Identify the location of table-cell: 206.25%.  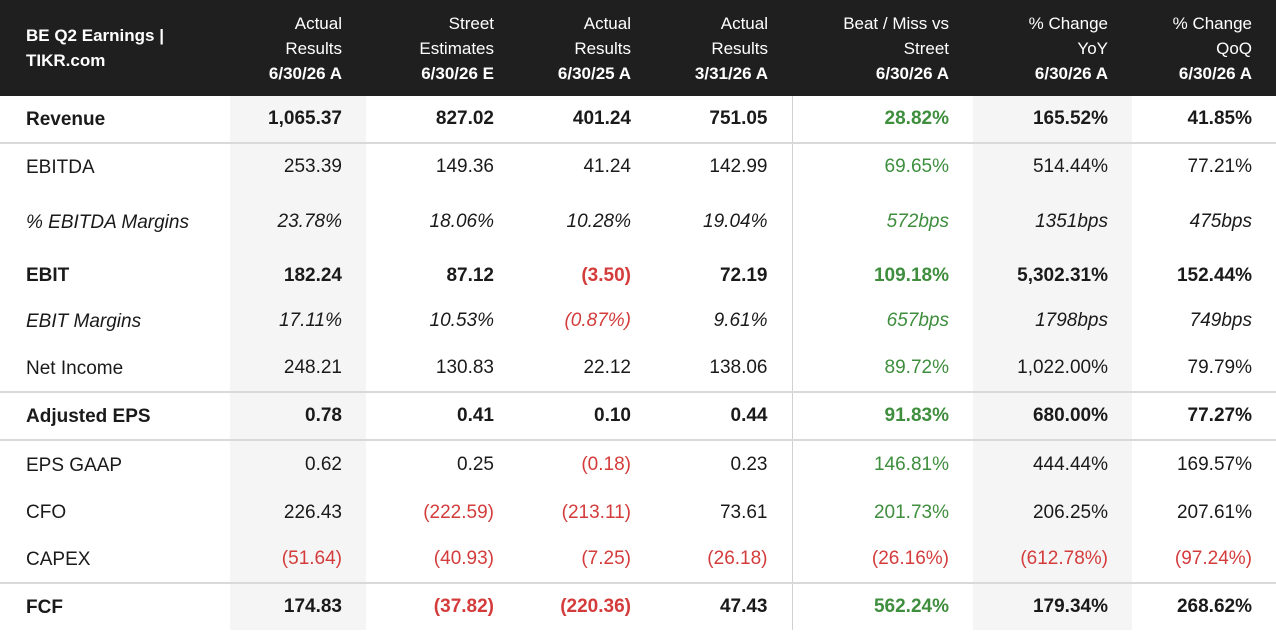
(1052, 512).